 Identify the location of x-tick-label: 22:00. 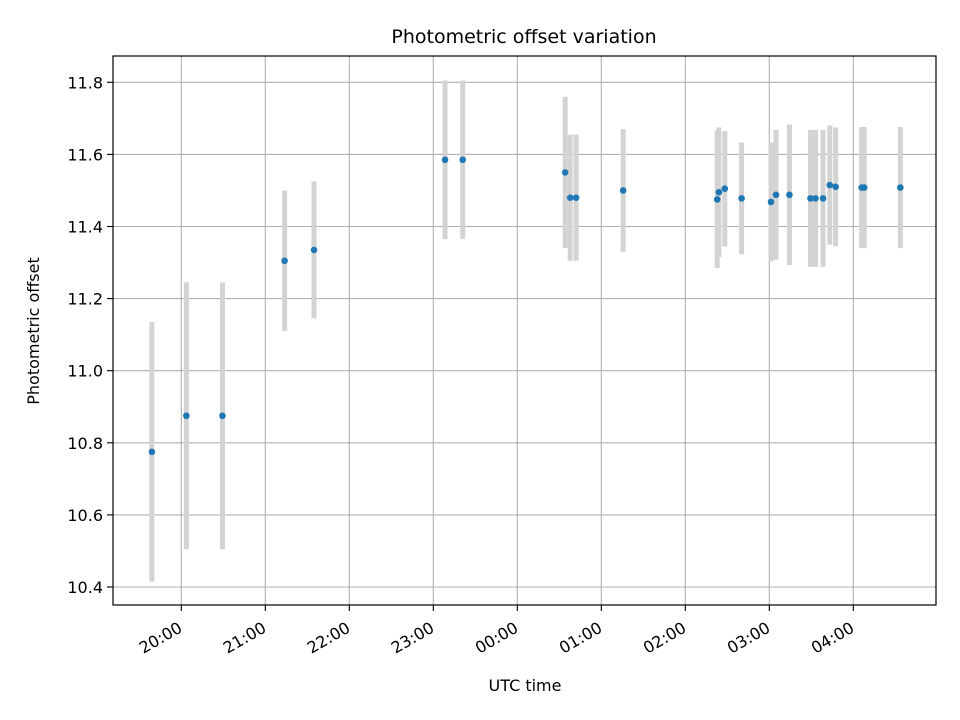
(328, 638).